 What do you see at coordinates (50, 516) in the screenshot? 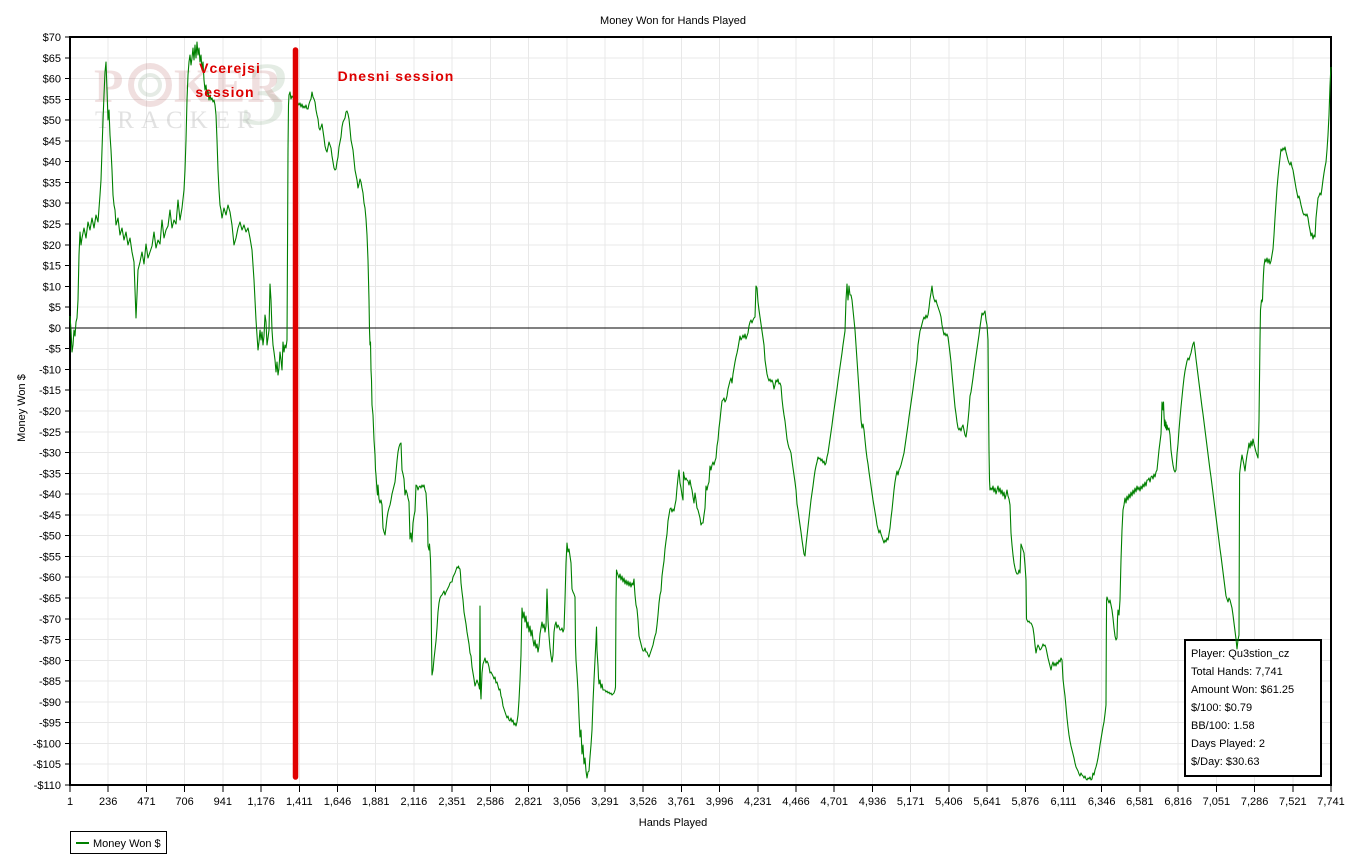
I see `svg-text: -$45` at bounding box center [50, 516].